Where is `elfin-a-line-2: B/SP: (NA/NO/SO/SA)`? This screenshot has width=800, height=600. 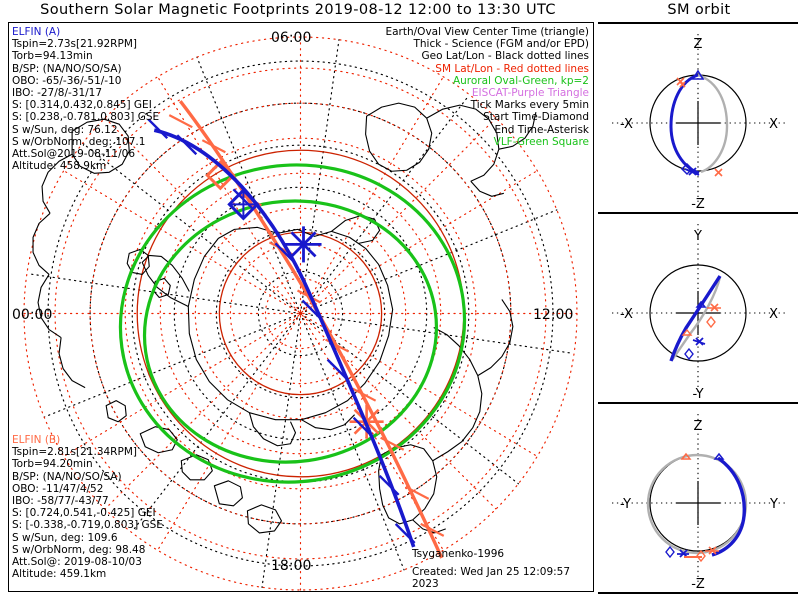
elfin-a-line-2: B/SP: (NA/NO/SO/SA) is located at coordinates (67, 68).